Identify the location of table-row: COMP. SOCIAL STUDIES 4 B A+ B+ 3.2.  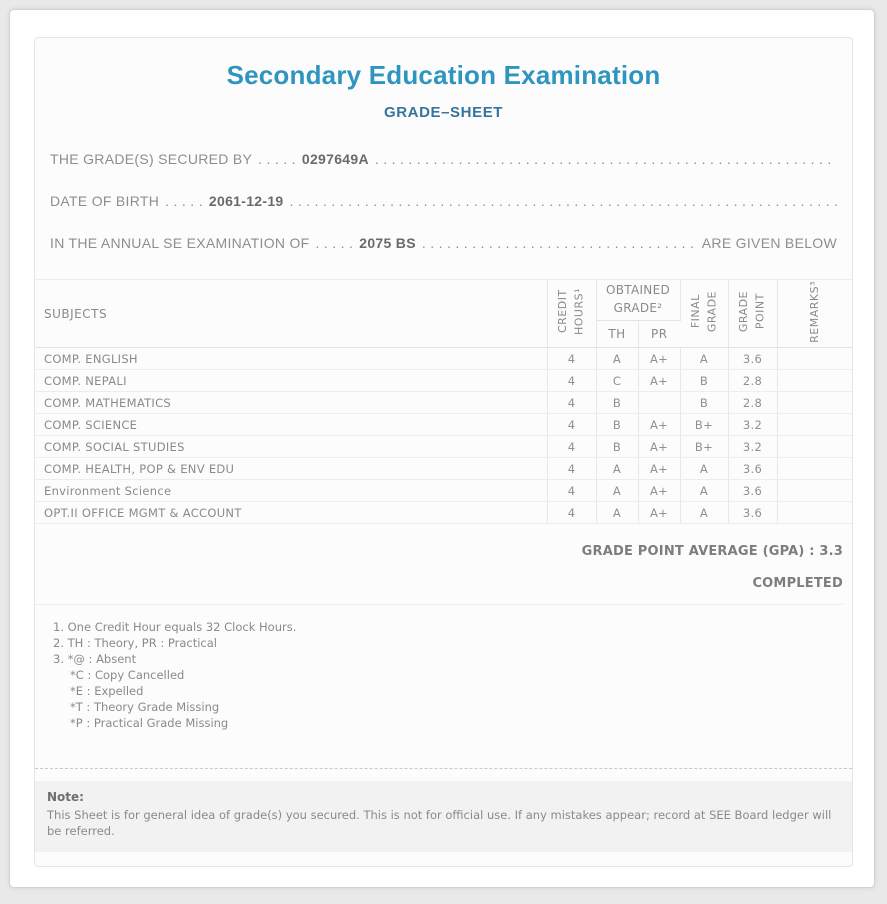
(443, 446).